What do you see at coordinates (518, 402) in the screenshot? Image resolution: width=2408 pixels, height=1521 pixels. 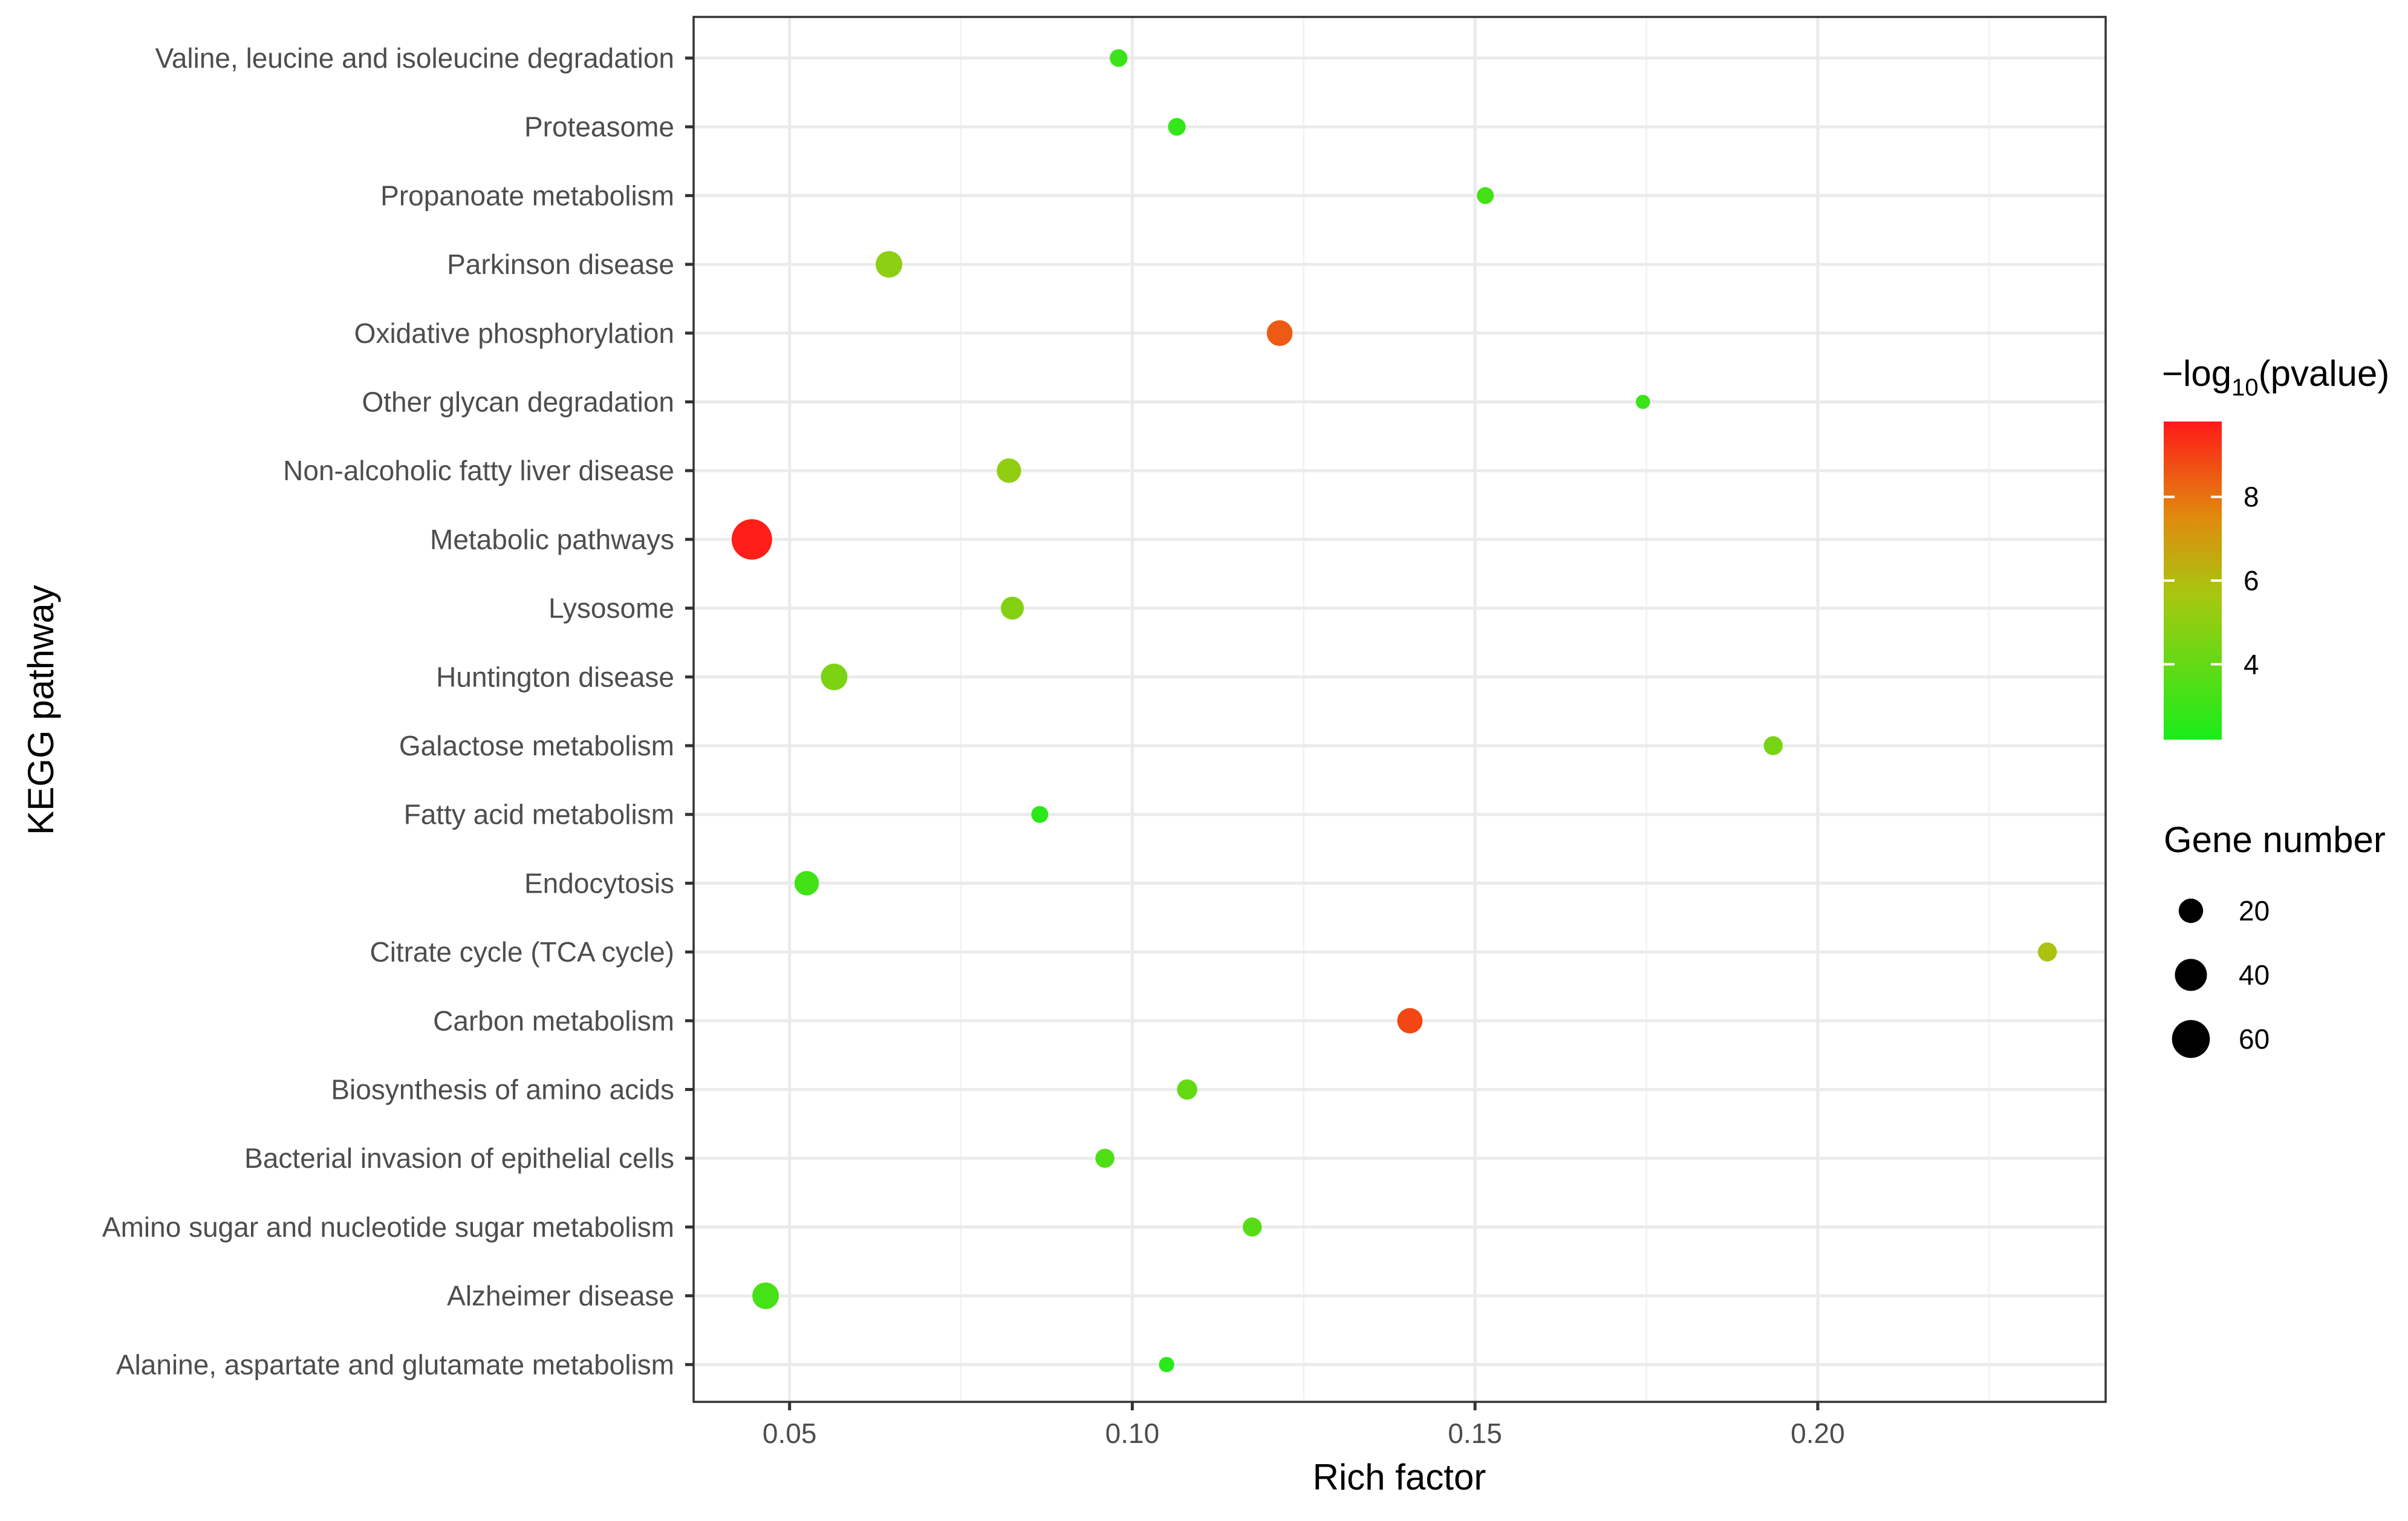 I see `y-axis-tick-label: Other glycan degradation` at bounding box center [518, 402].